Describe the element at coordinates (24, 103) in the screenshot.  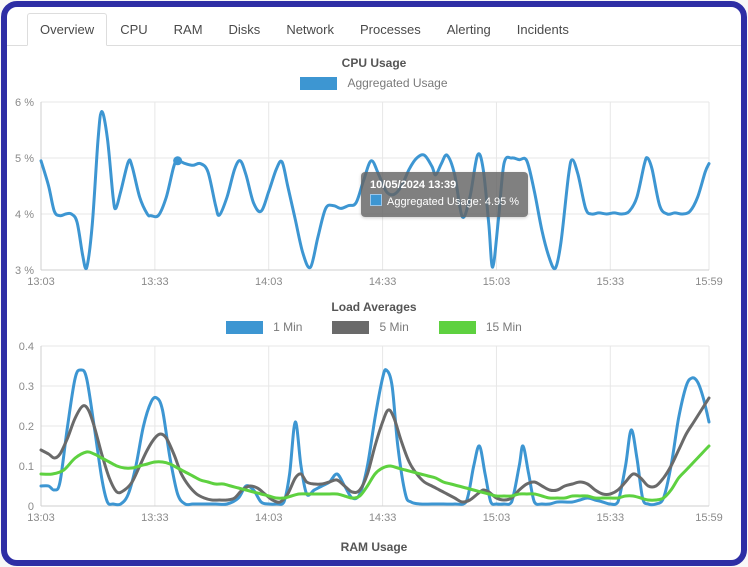
I see `svg-text: 6 %` at that location.